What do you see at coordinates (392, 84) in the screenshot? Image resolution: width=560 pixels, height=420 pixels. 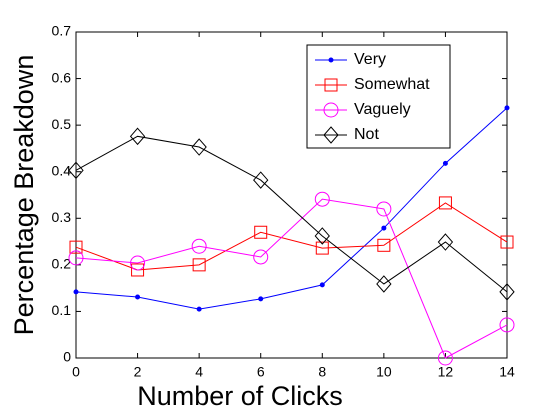 I see `legend-label: Somewhat` at bounding box center [392, 84].